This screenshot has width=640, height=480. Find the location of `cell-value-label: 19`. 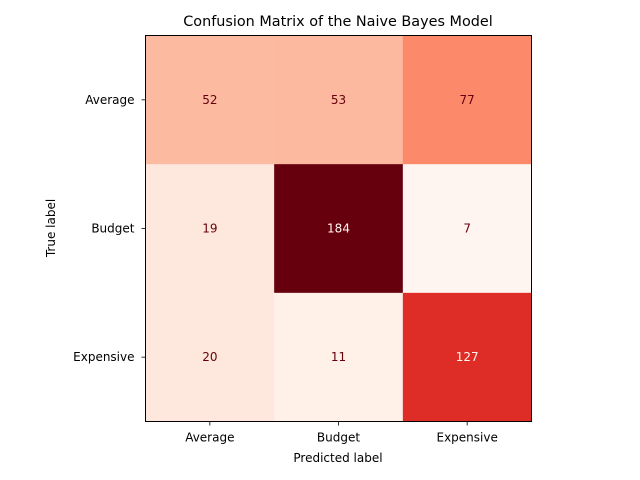

cell-value-label: 19 is located at coordinates (209, 229).